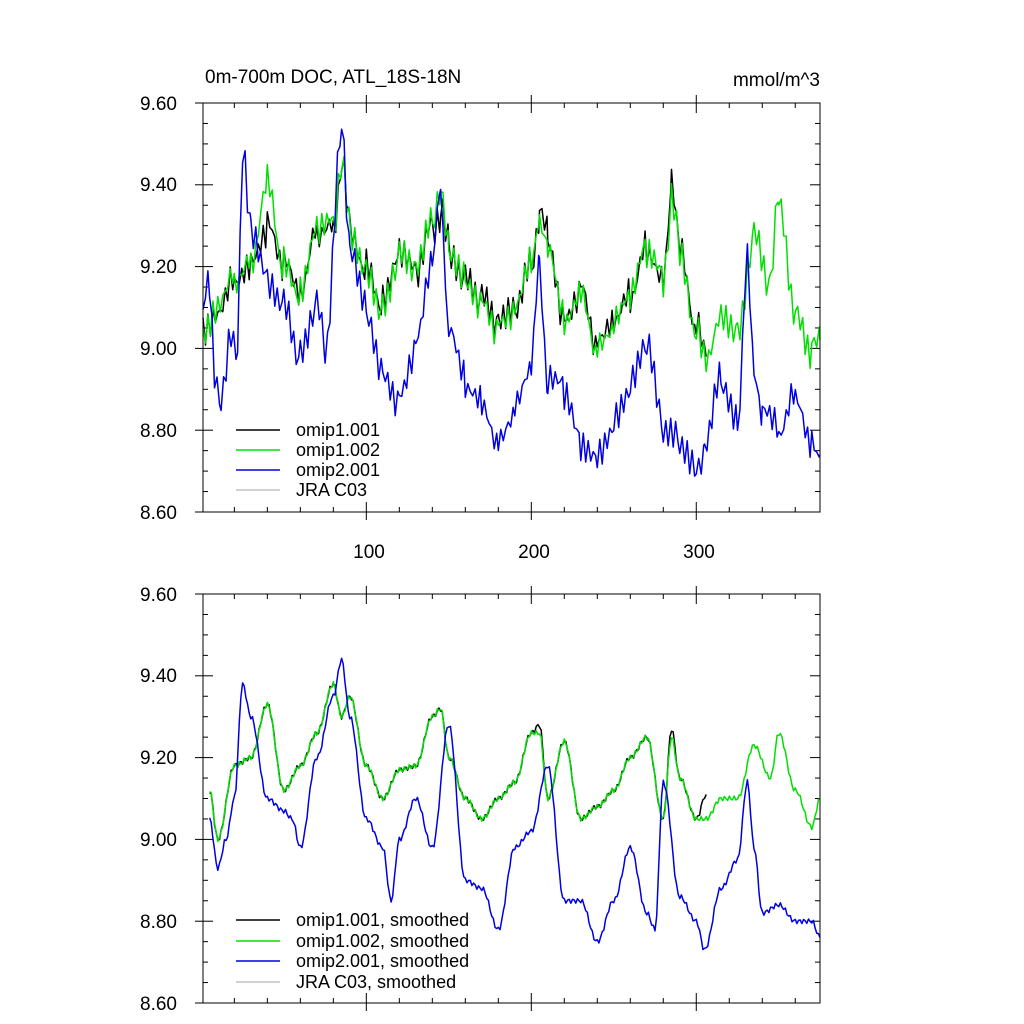 This screenshot has height=1024, width=1024. Describe the element at coordinates (338, 450) in the screenshot. I see `legend-label: omip1.002` at that location.